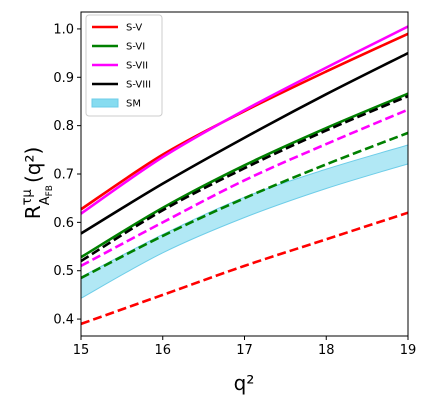 The image size is (429, 408). Describe the element at coordinates (105, 103) in the screenshot. I see `legend-swatch` at that location.